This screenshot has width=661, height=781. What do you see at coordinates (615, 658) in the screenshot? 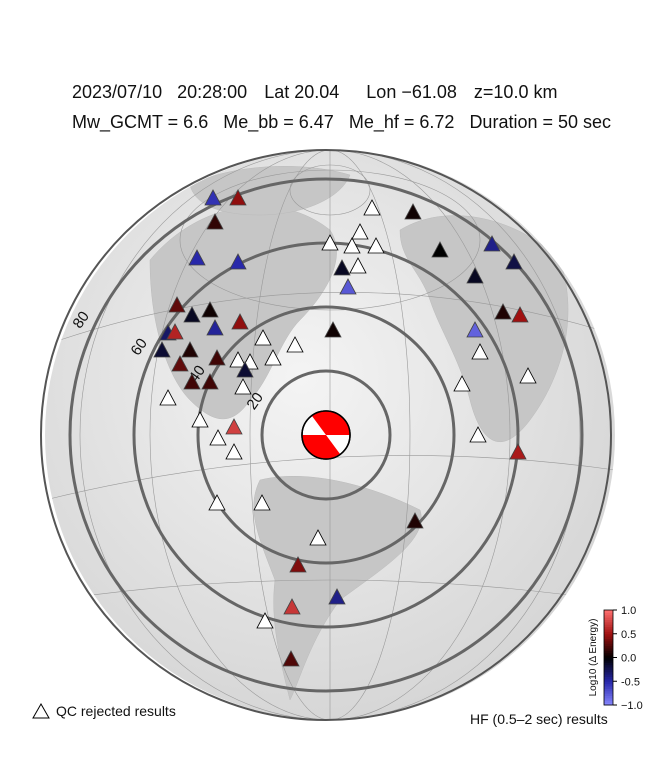
I see `colorbar: 1.0 0.5 0.0 -0.5 −1.0 Log10 (Δ Energy)` at bounding box center [615, 658].